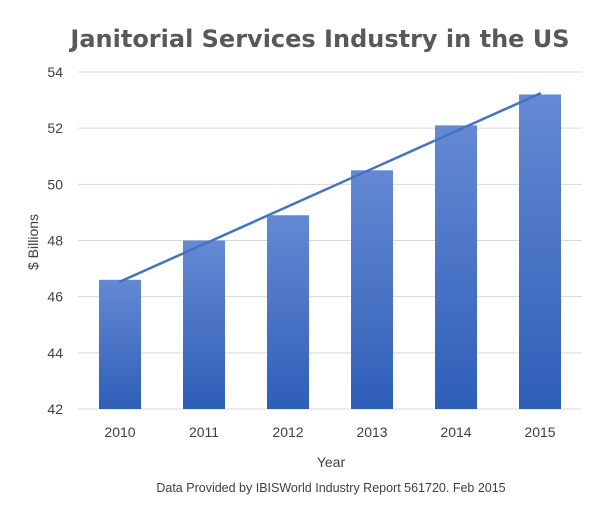 The image size is (603, 518). What do you see at coordinates (55, 297) in the screenshot?
I see `y-tick-label: 46` at bounding box center [55, 297].